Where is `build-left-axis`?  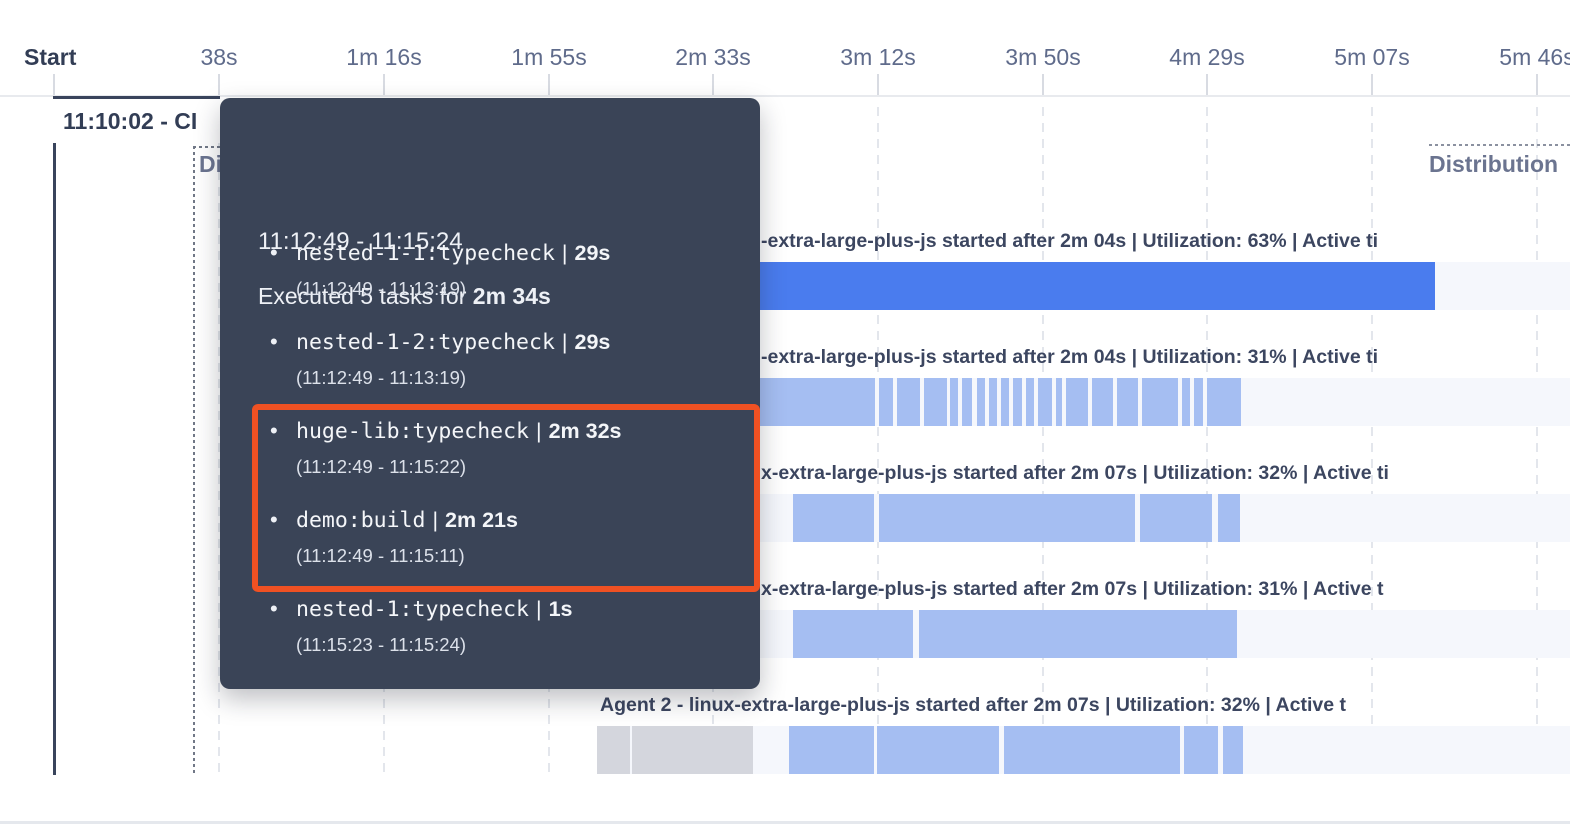 build-left-axis is located at coordinates (54, 435).